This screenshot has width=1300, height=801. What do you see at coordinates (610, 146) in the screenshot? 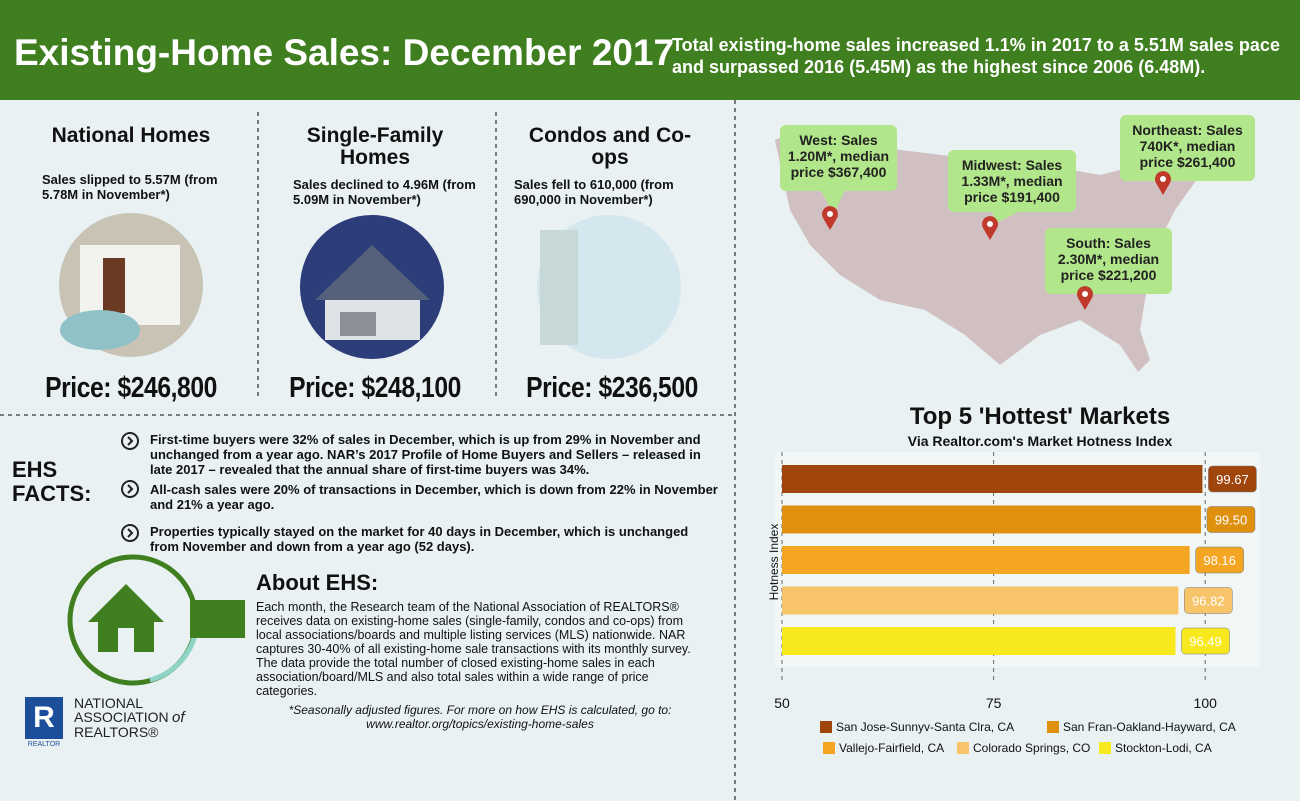
I see `segment-title: Condos and Co-ops` at bounding box center [610, 146].